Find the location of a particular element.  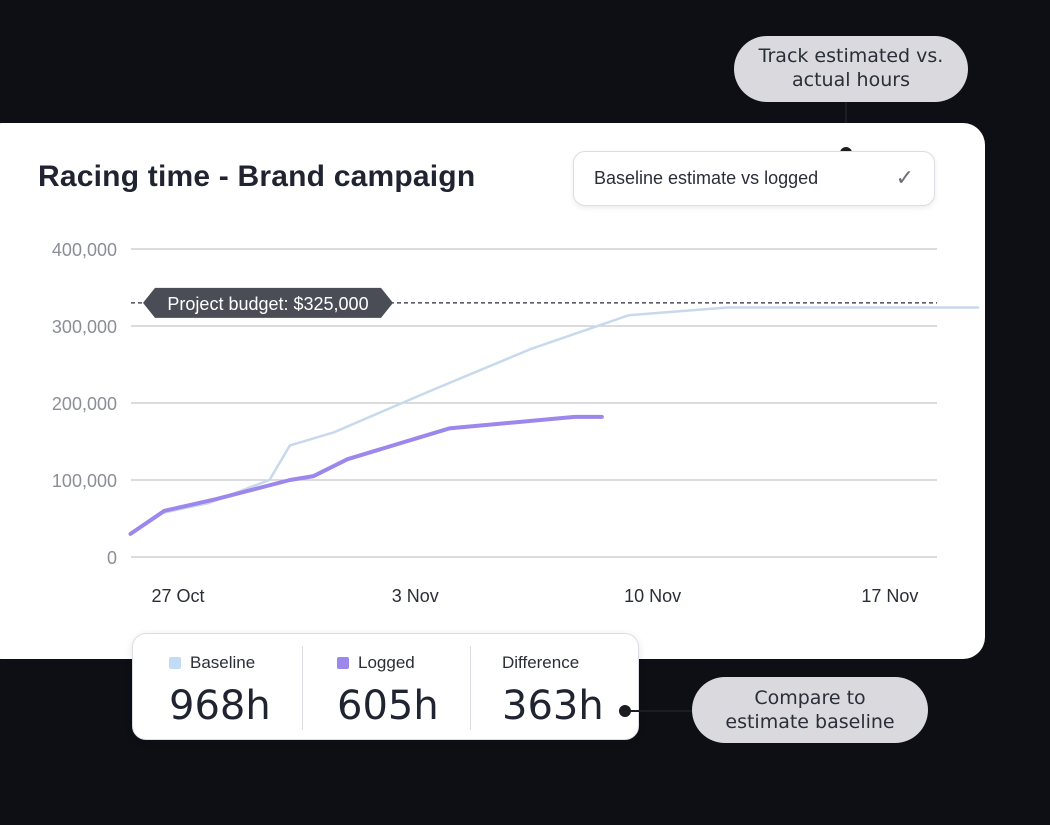

y-axis-ticks: 0 100,000 200,000 300,000 400,000 is located at coordinates (84, 404).